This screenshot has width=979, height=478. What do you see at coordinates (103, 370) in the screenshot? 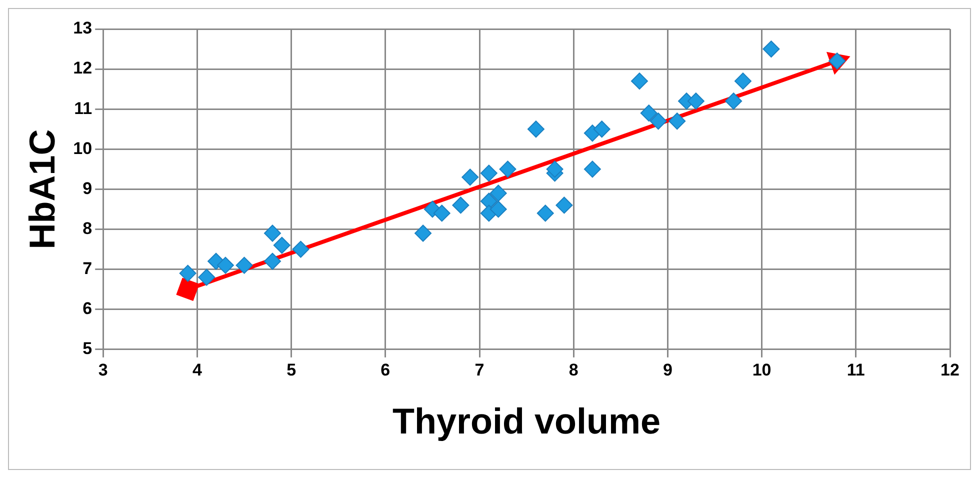
I see `x-tick-label: 3` at bounding box center [103, 370].